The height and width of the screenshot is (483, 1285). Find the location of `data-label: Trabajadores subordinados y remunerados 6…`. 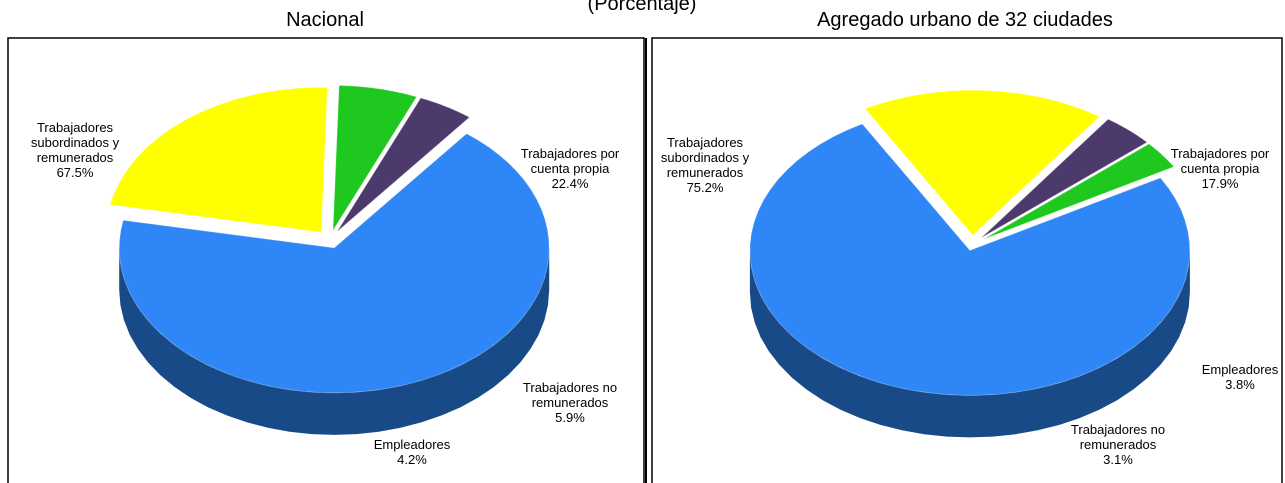

data-label: Trabajadores subordinados y remunerados 6… is located at coordinates (75, 150).